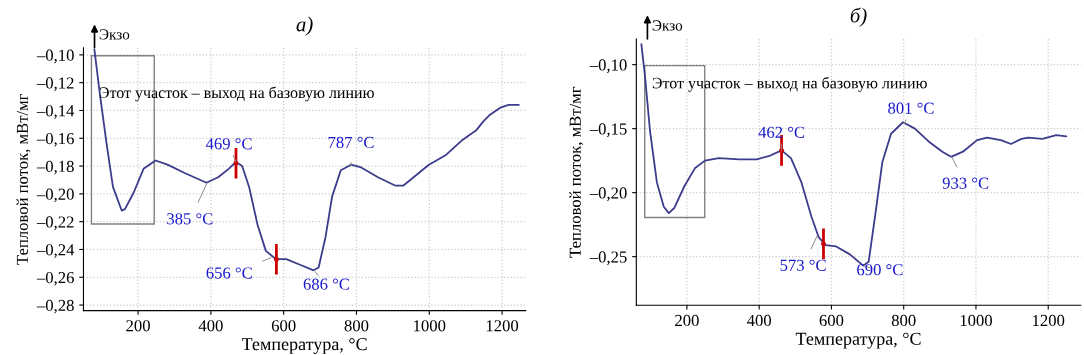 This screenshot has width=1084, height=355. What do you see at coordinates (965, 183) in the screenshot?
I see `annotation: 933 °C` at bounding box center [965, 183].